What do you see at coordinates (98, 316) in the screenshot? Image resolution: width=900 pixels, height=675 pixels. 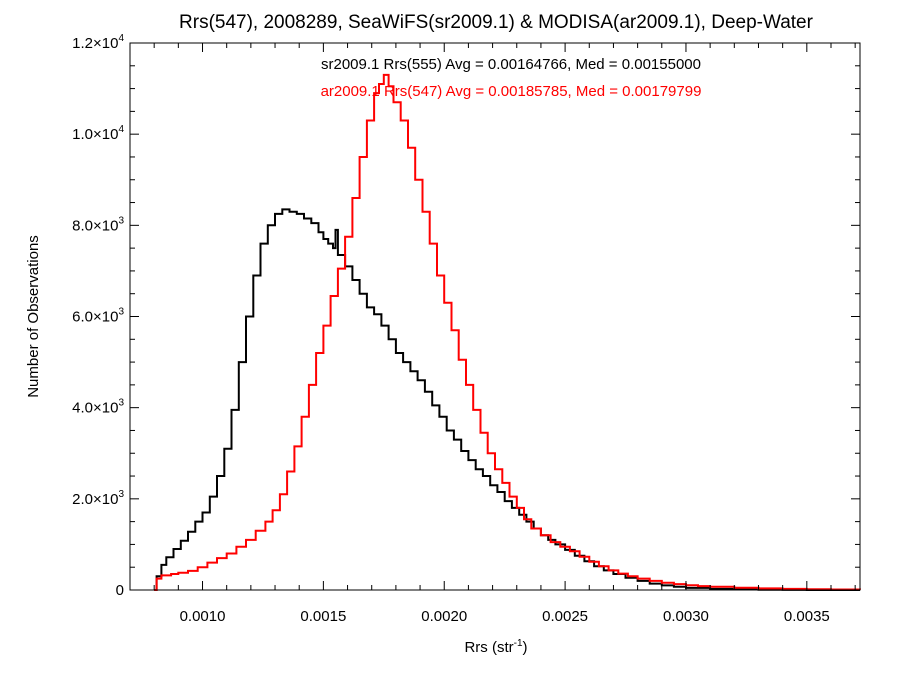 I see `y-tick-label: 6.0×10³` at bounding box center [98, 316].